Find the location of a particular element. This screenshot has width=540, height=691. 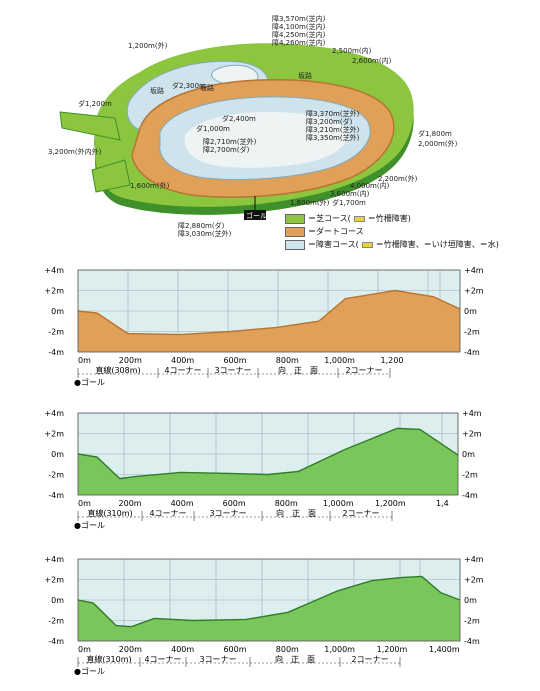

turf-chute-left2 is located at coordinates (111, 176).